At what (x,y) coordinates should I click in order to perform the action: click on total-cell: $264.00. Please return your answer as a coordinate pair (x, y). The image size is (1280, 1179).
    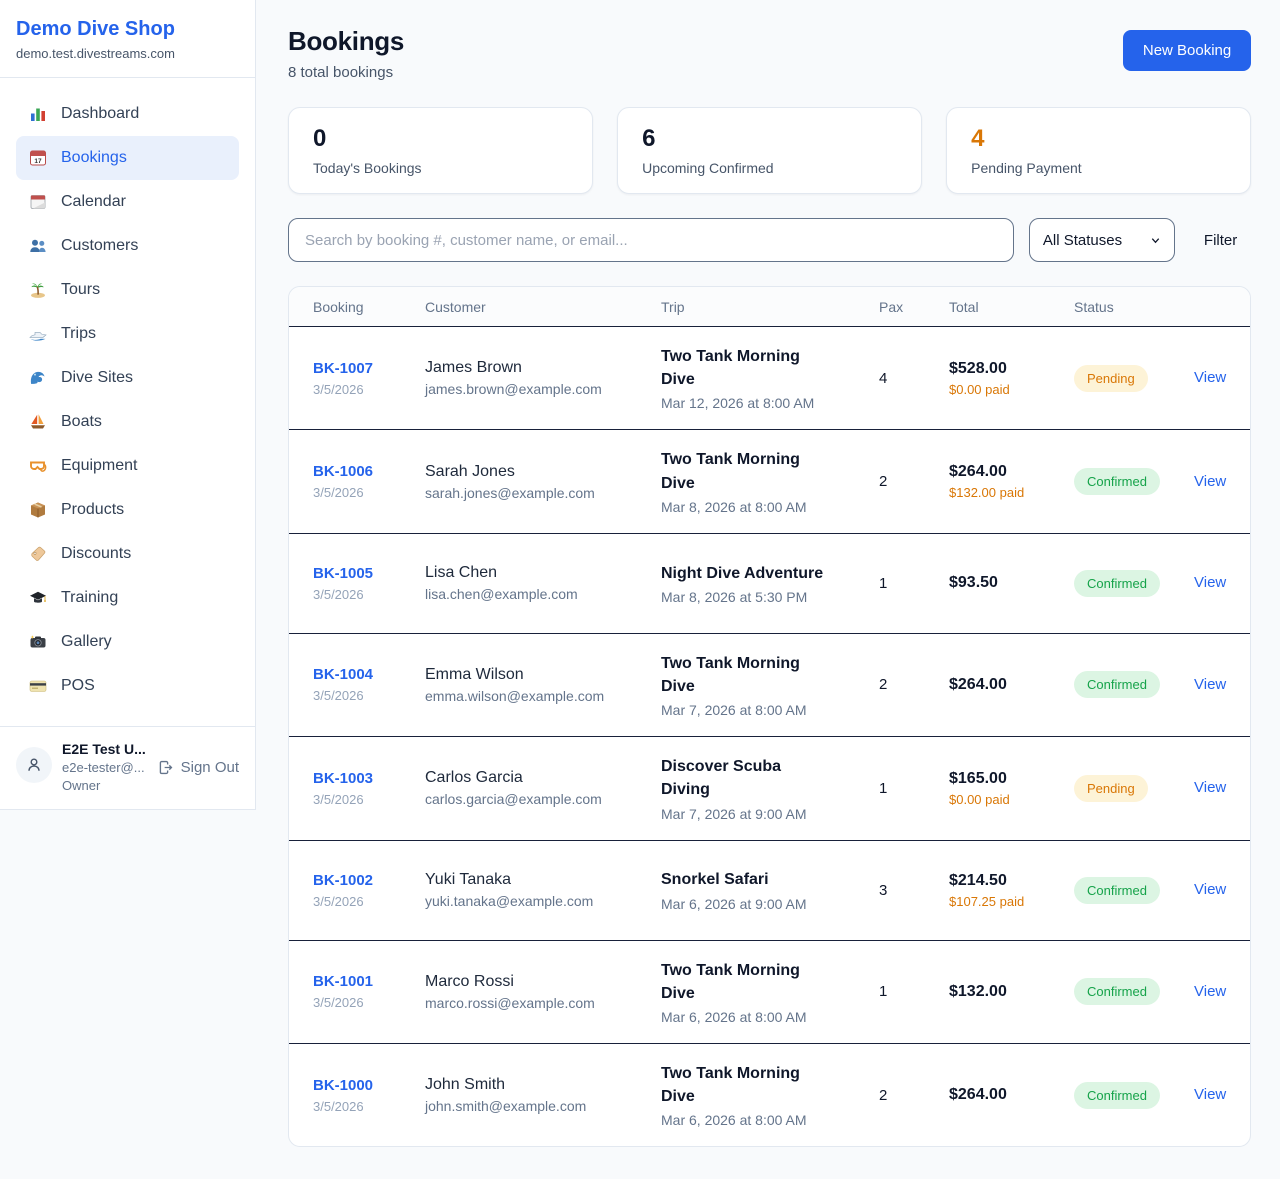
    Looking at the image, I should click on (1011, 1095).